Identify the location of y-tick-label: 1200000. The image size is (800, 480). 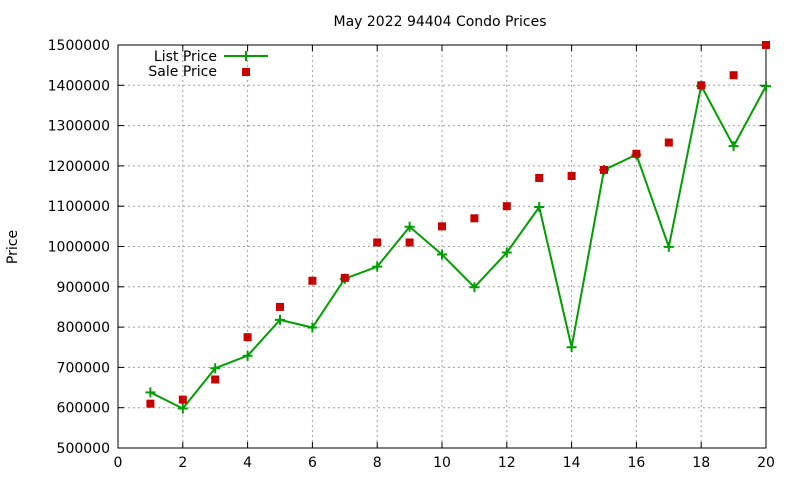
(79, 167).